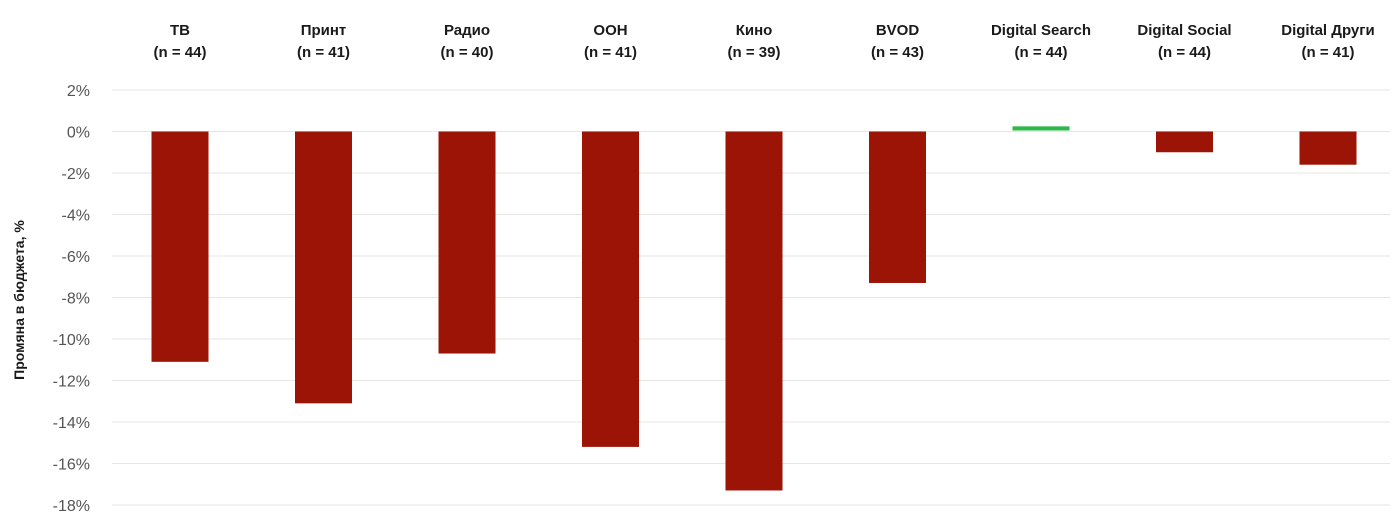  Describe the element at coordinates (78, 91) in the screenshot. I see `y-tick-label: 2%` at that location.